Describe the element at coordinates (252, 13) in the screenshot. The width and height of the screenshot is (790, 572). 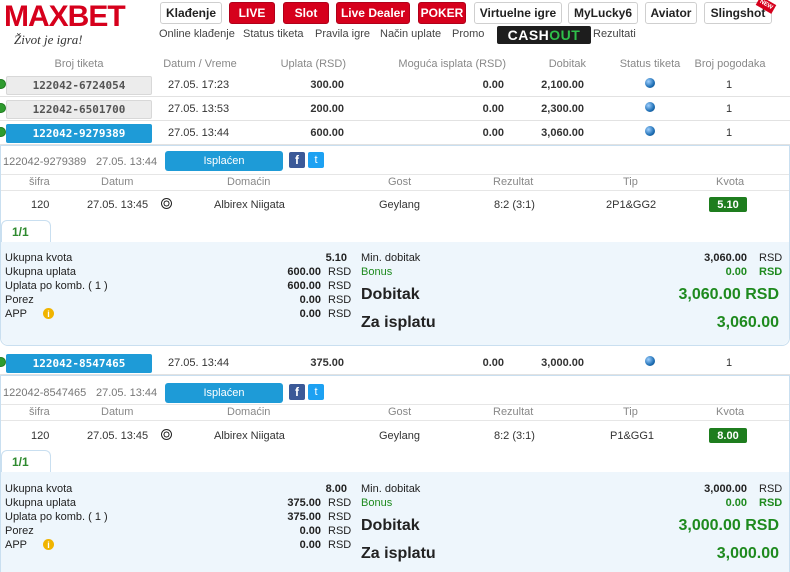
I see `nav-live: LIVE` at that location.